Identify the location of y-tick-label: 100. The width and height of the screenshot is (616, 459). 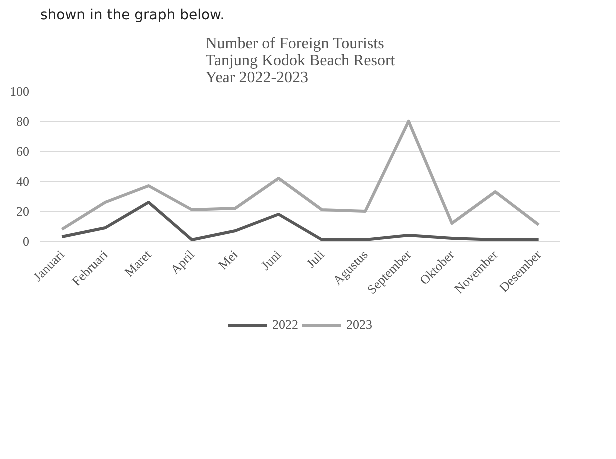
(20, 91).